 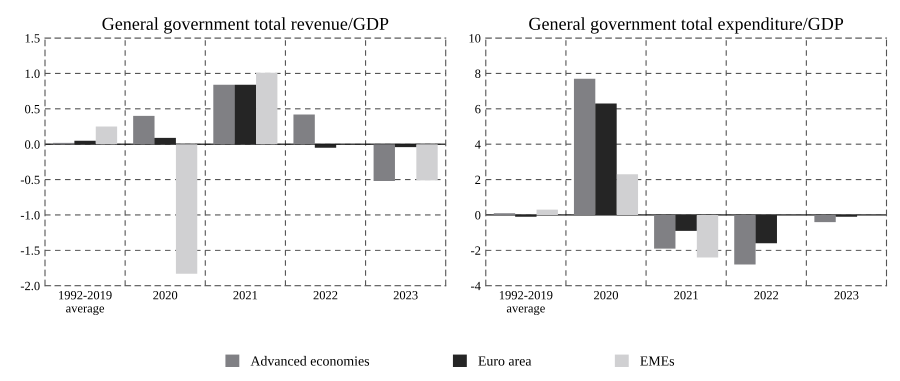 What do you see at coordinates (477, 215) in the screenshot?
I see `y-tick-label: 0` at bounding box center [477, 215].